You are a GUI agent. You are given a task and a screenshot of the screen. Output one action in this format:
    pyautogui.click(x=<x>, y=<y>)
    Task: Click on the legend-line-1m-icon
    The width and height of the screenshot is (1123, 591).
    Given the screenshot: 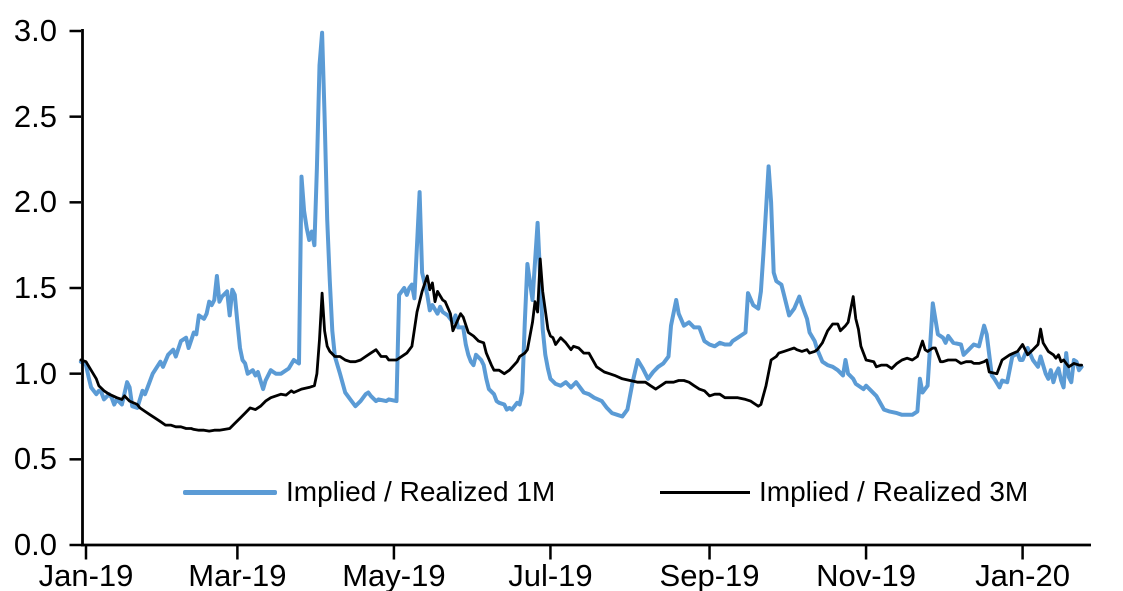 What is the action you would take?
    pyautogui.click(x=230, y=492)
    